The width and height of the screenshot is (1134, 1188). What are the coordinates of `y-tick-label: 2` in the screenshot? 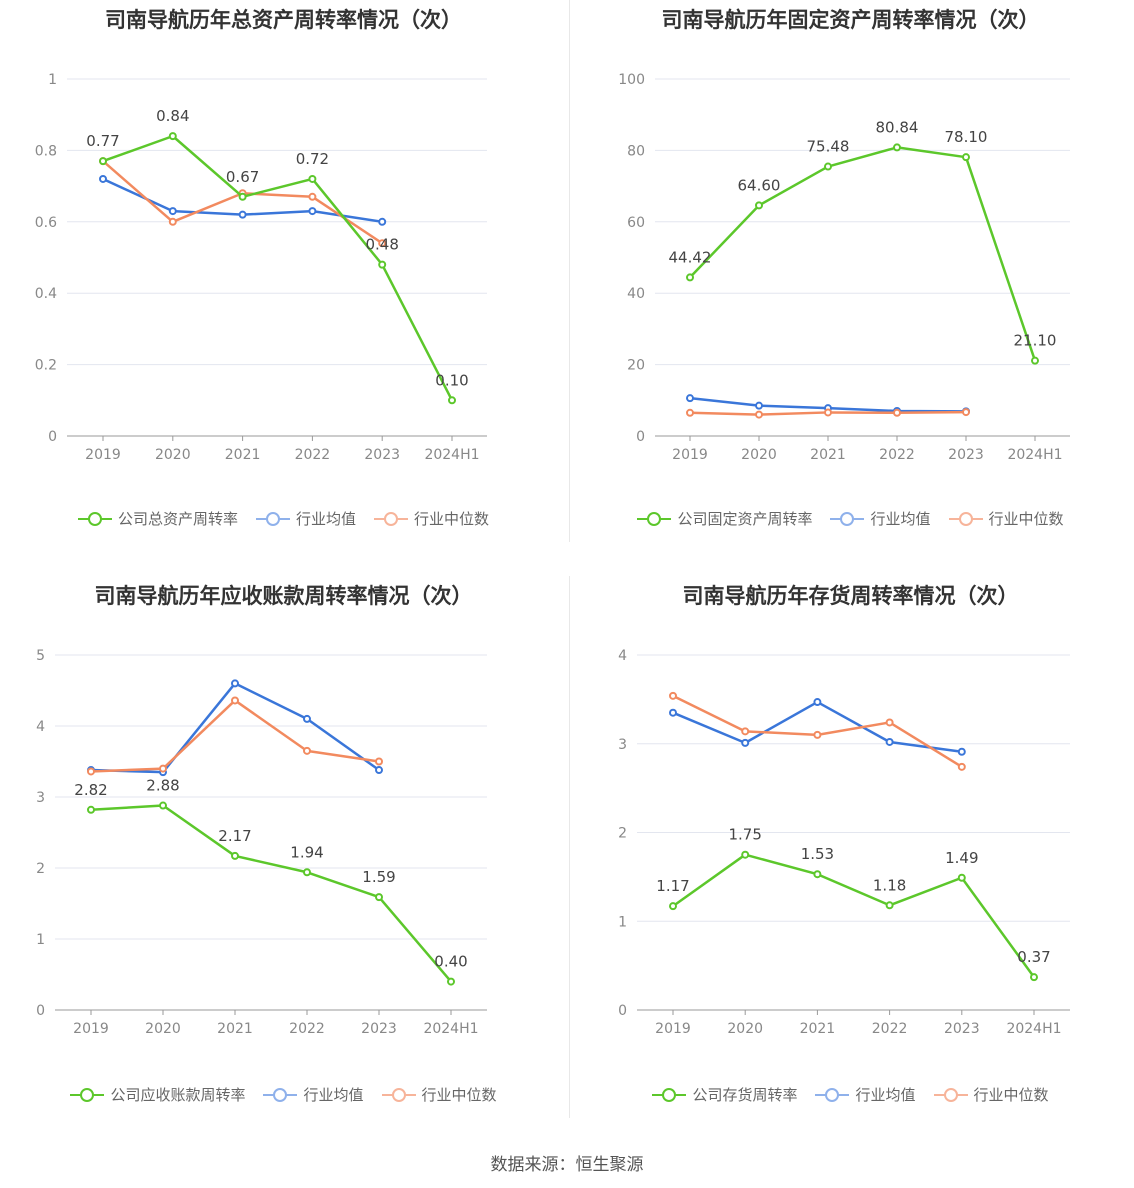 It's located at (40, 869).